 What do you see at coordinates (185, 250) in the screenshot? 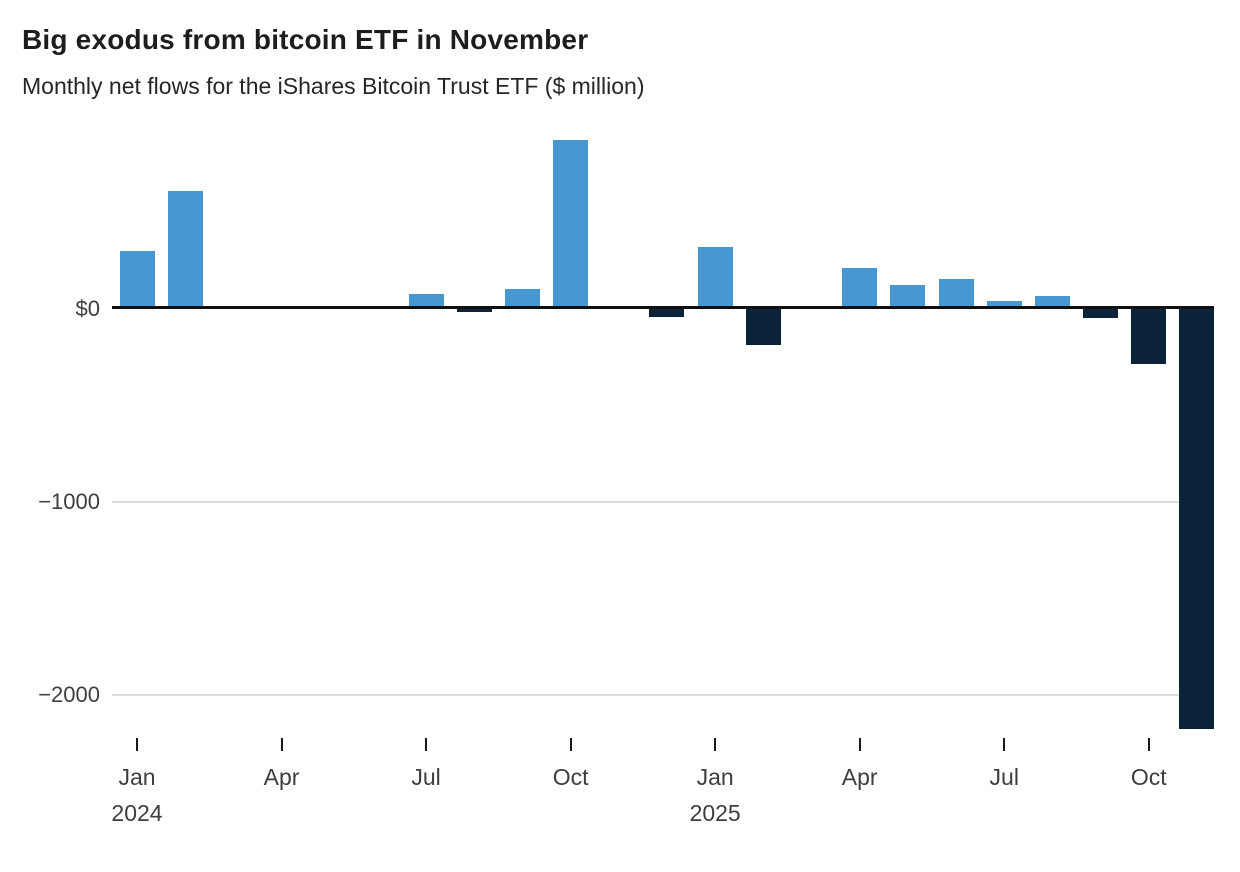
I see `bar-feb-2024` at bounding box center [185, 250].